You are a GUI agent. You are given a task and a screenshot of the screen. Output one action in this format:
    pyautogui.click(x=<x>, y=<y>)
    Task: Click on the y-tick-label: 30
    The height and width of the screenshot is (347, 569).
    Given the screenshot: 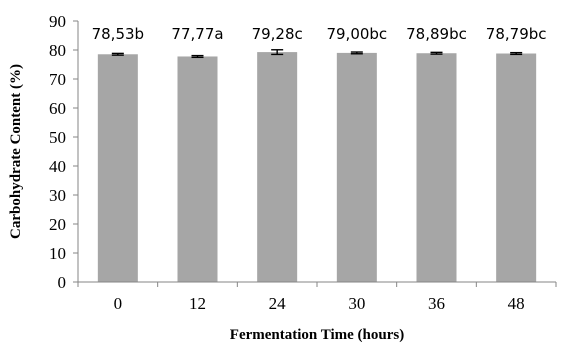 What is the action you would take?
    pyautogui.click(x=57, y=195)
    